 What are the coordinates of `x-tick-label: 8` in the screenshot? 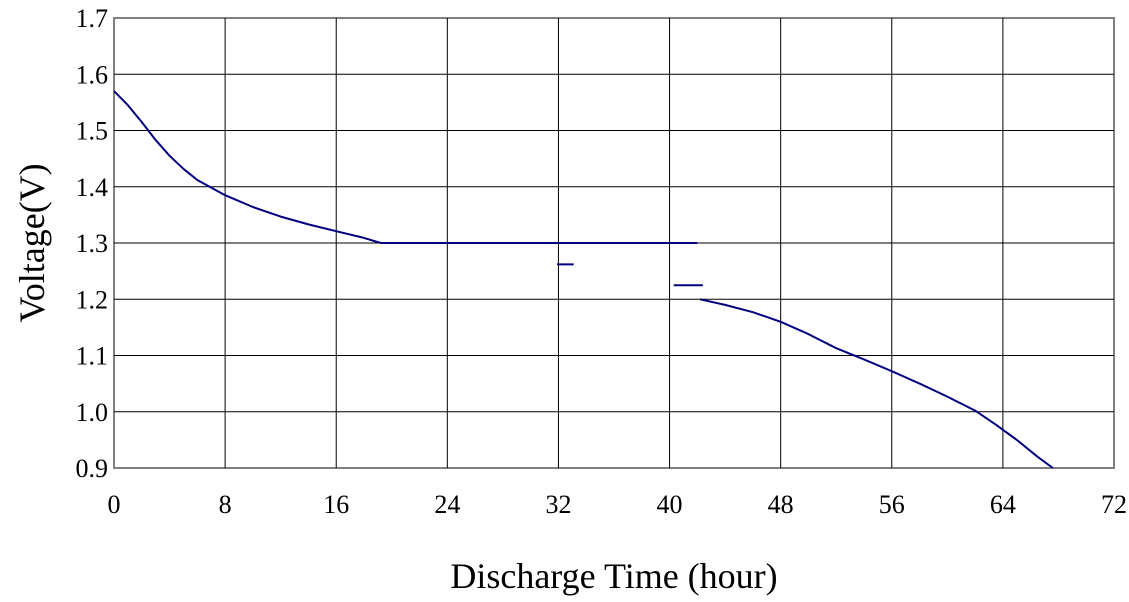 It's located at (225, 504).